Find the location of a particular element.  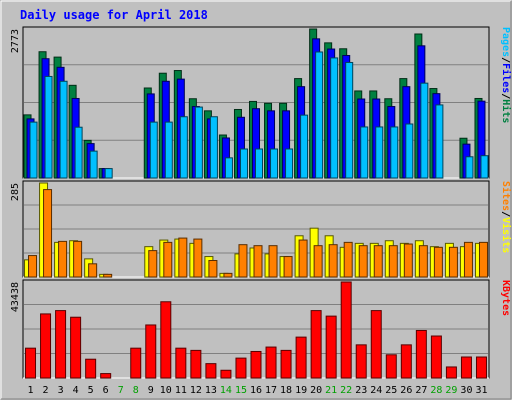

panel-kbytes-max-label: 43438 is located at coordinates (15, 297).